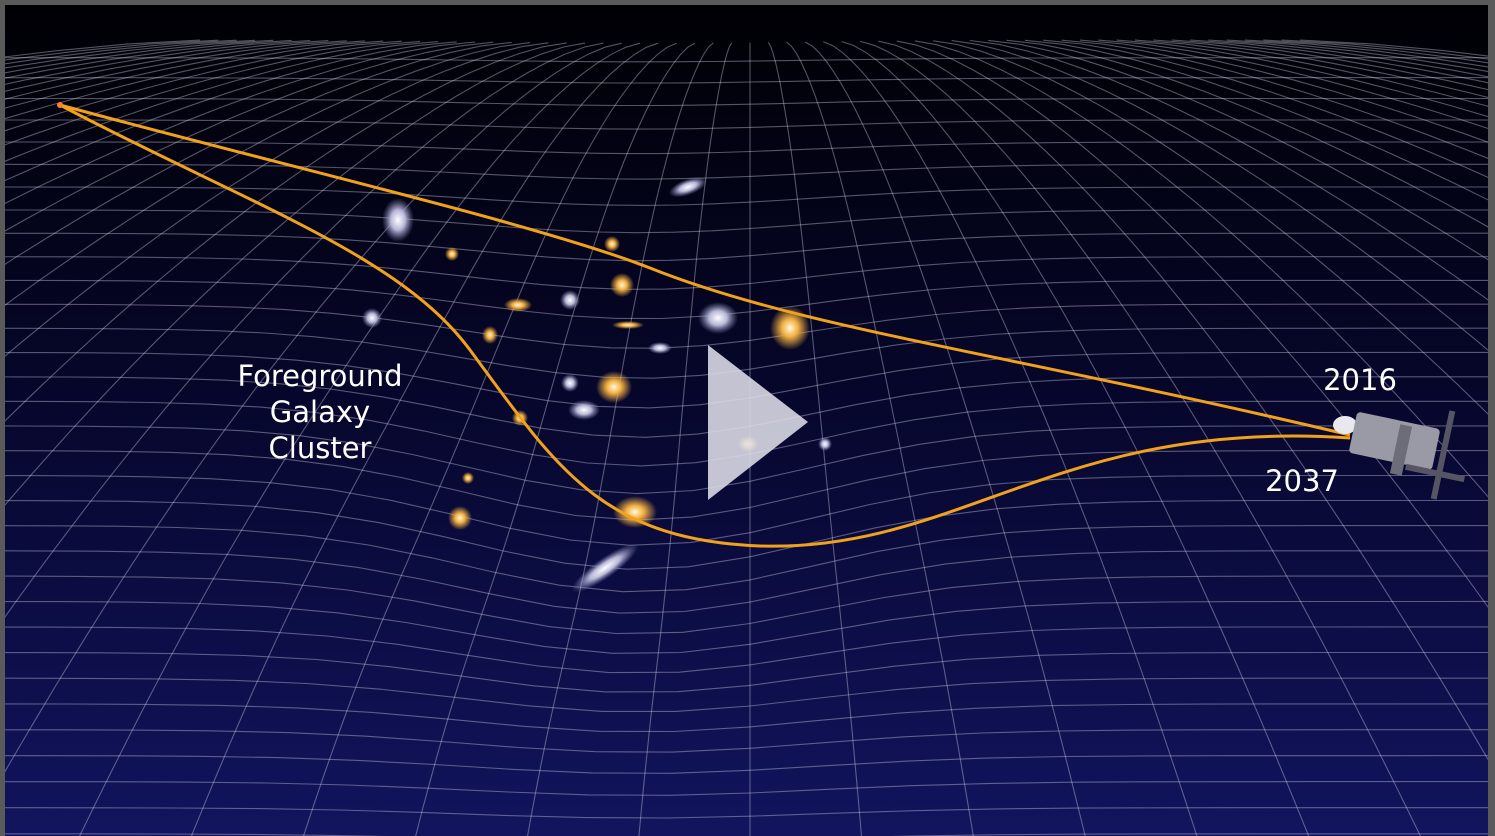 The image size is (1495, 836). Describe the element at coordinates (319, 376) in the screenshot. I see `cluster-label: Foreground` at that location.